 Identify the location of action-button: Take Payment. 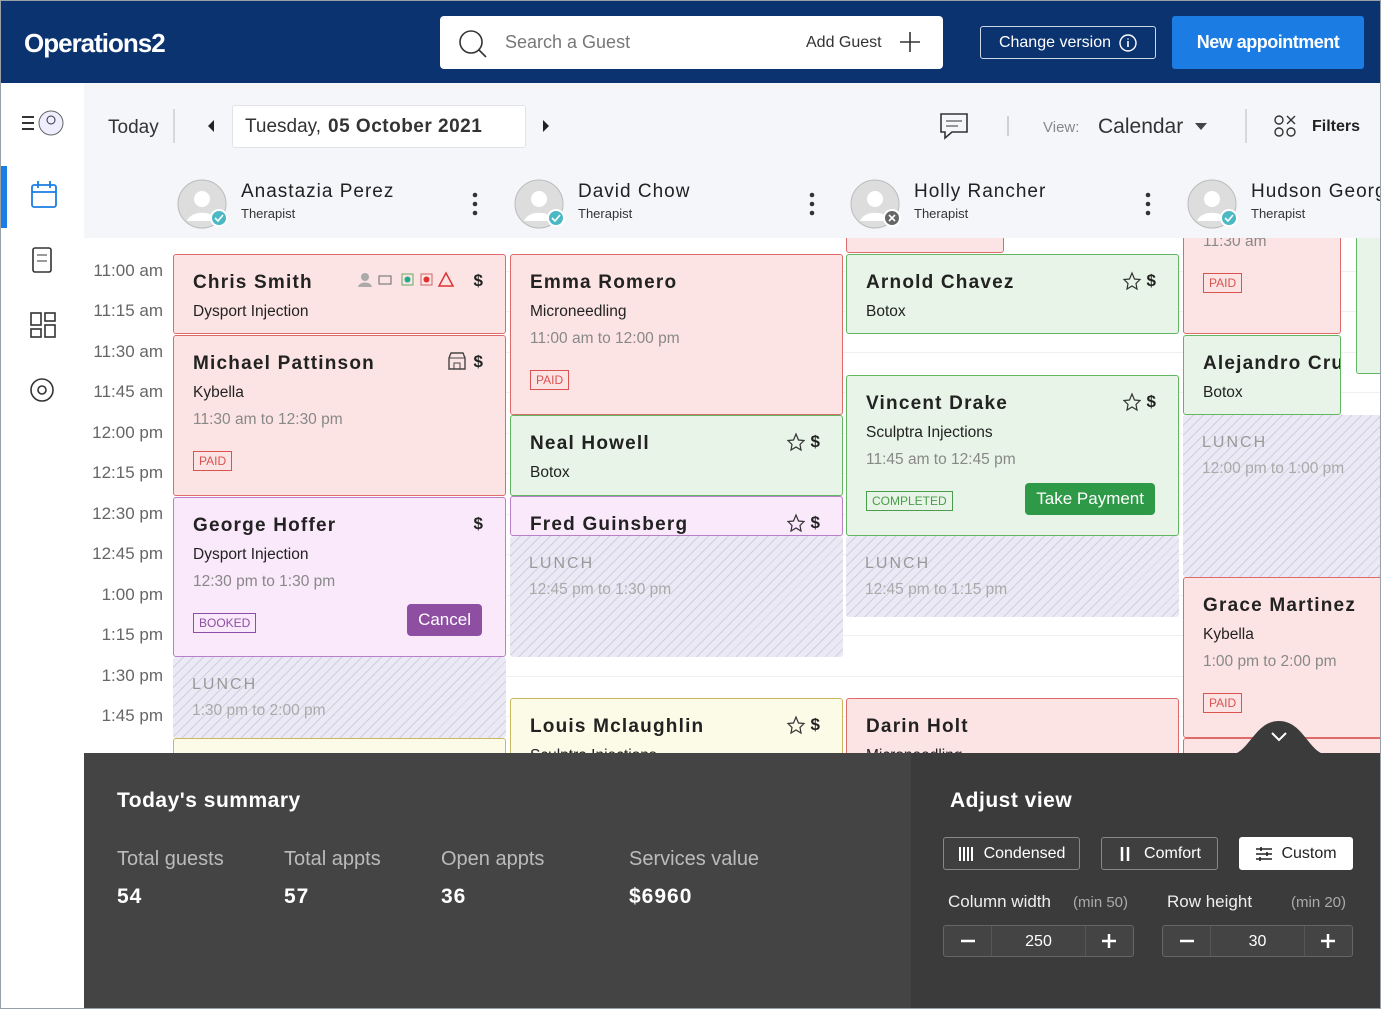
(1090, 499).